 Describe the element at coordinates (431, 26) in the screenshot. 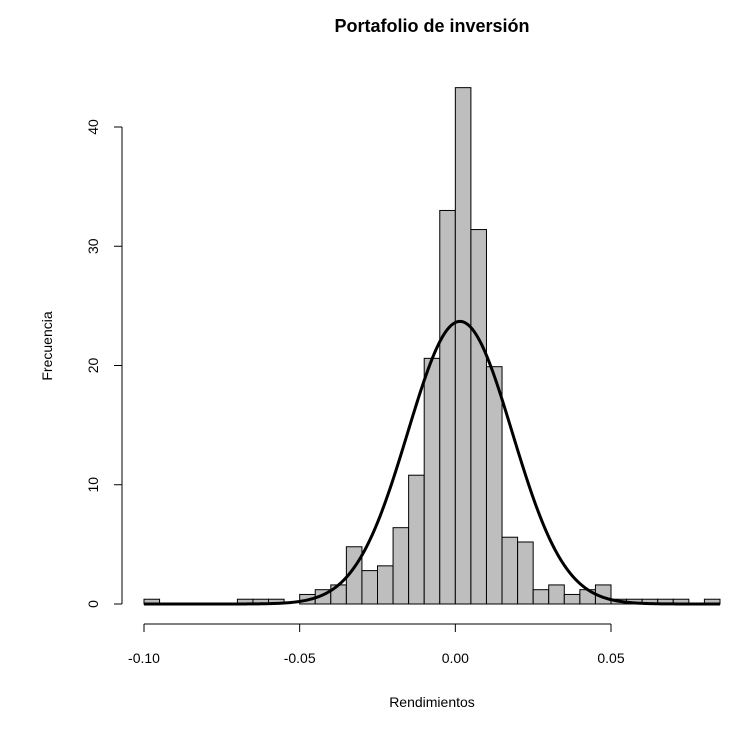

I see `chart-title: Portafolio de inversión` at that location.